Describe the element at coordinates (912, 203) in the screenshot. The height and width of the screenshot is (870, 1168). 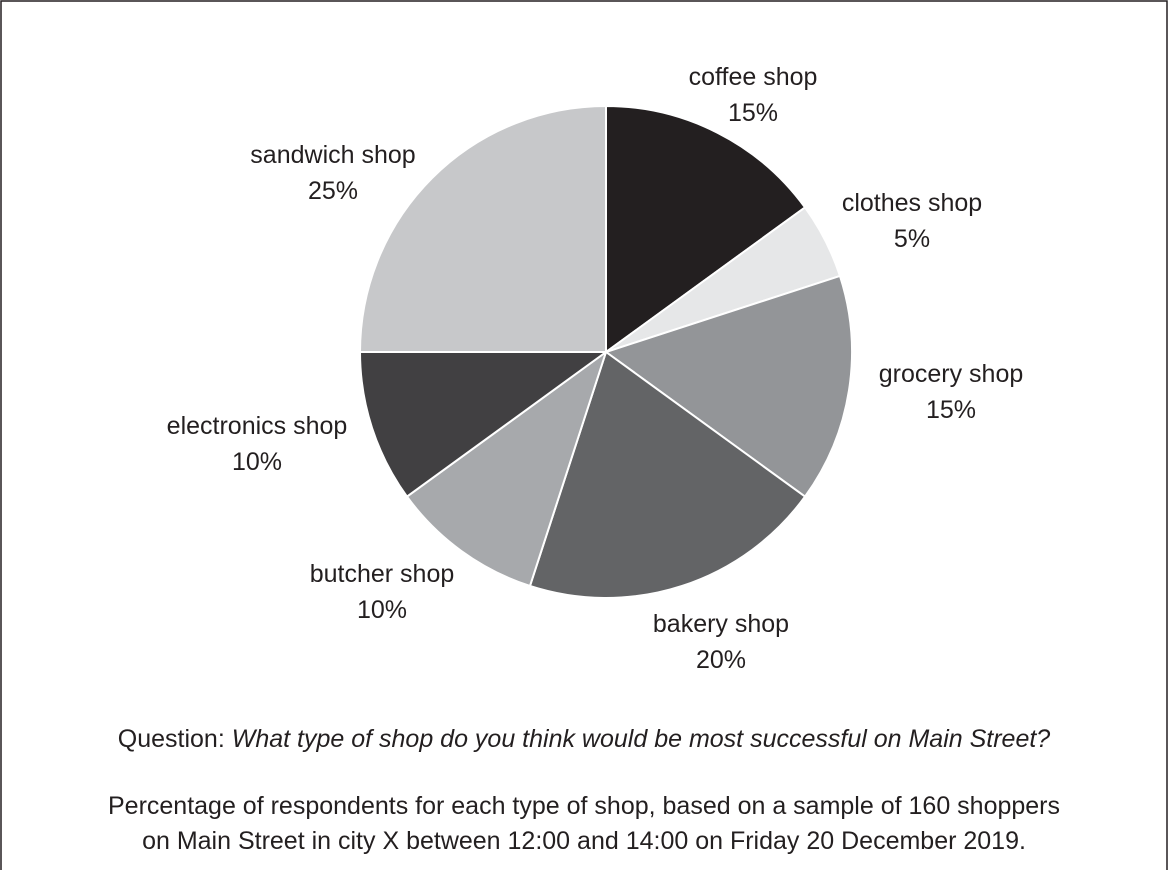
I see `slice-label-clothes-shop: clothes shop` at that location.